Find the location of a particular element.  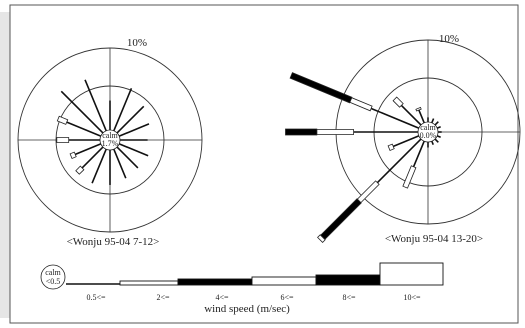

rose2-calm-circle is located at coordinates (428, 132).